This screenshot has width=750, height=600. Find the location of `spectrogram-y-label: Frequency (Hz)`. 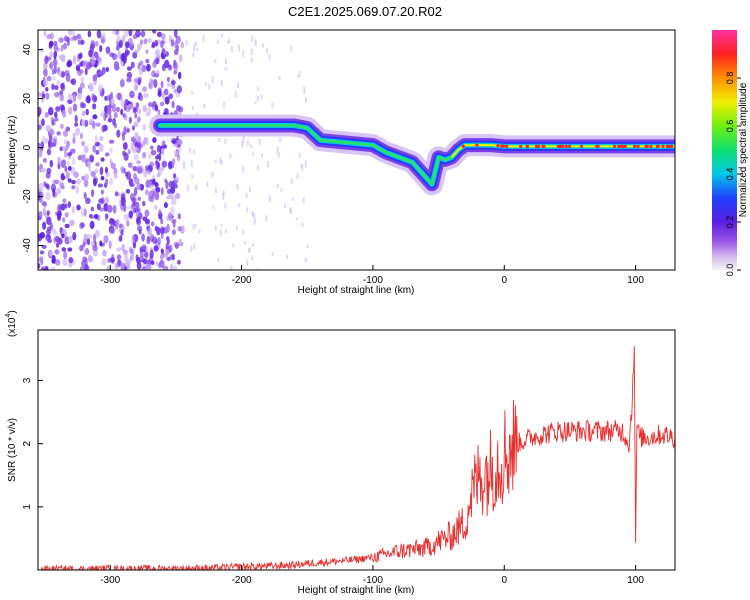

spectrogram-y-label: Frequency (Hz) is located at coordinates (12, 150).